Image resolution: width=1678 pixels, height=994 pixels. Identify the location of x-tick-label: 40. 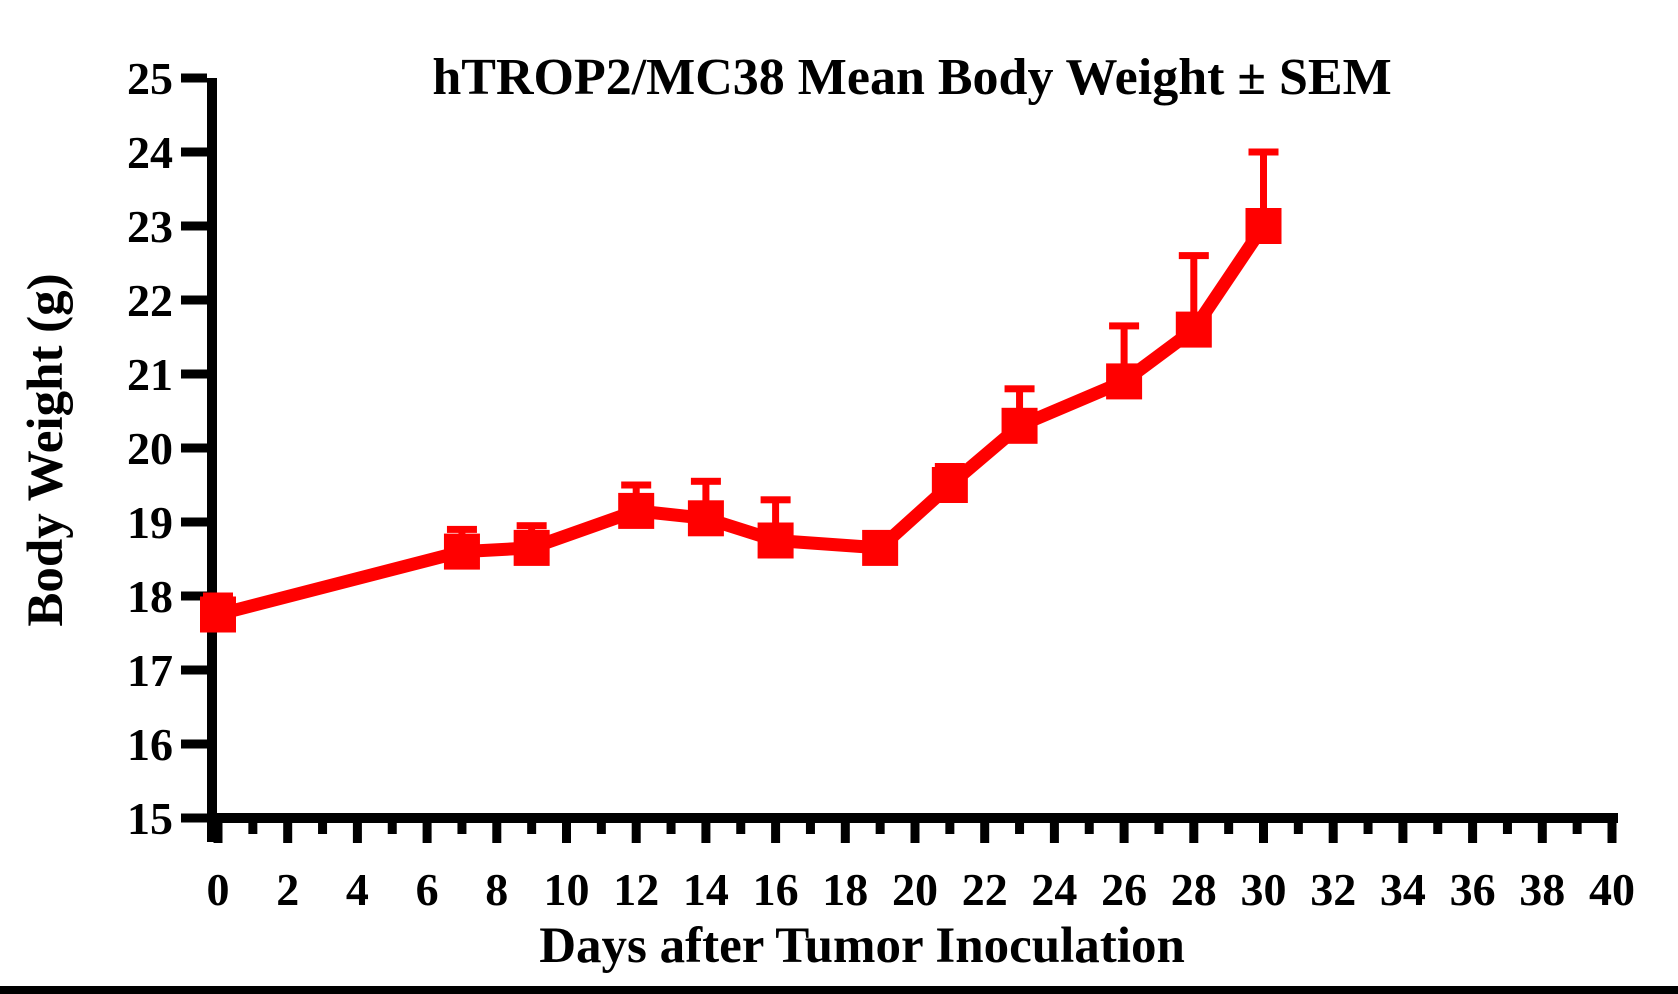
(1612, 889).